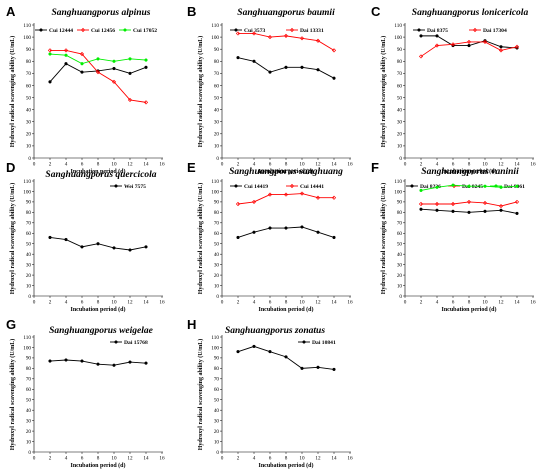  Describe the element at coordinates (501, 303) in the screenshot. I see `x-tick-label: 12` at that location.